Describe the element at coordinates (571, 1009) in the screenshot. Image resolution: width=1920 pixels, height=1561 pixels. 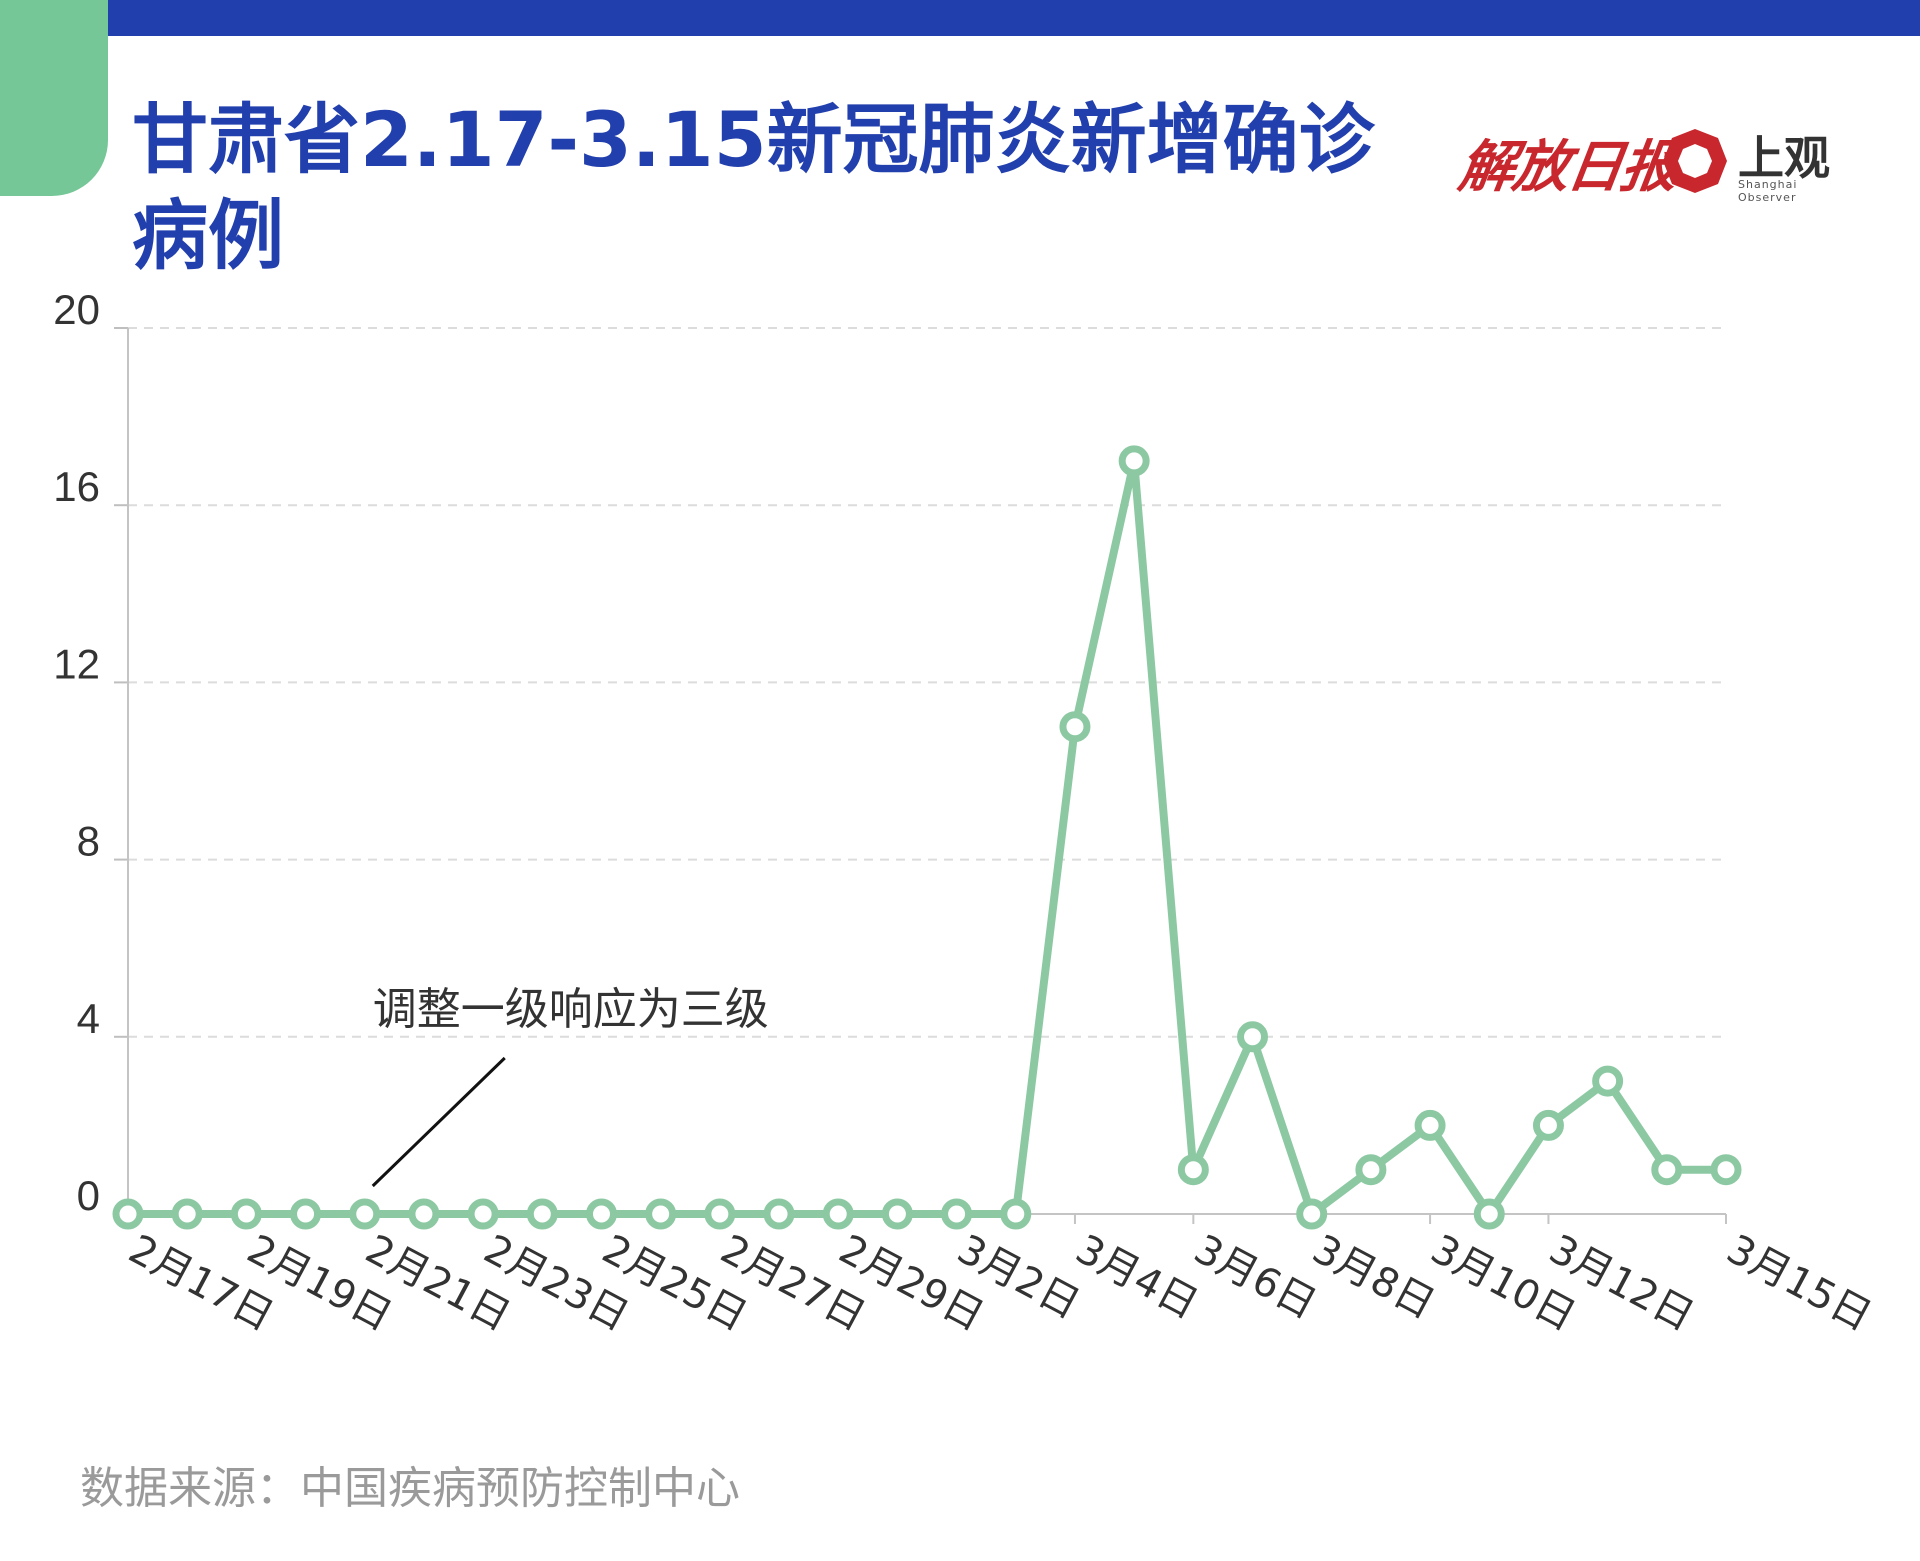
I see `annotation-label: 调整一级响应为三级` at that location.